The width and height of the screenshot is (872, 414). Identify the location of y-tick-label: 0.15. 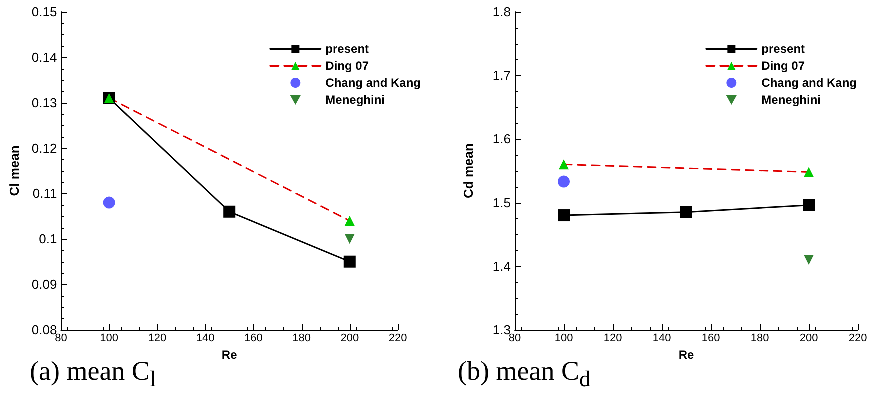
(45, 12).